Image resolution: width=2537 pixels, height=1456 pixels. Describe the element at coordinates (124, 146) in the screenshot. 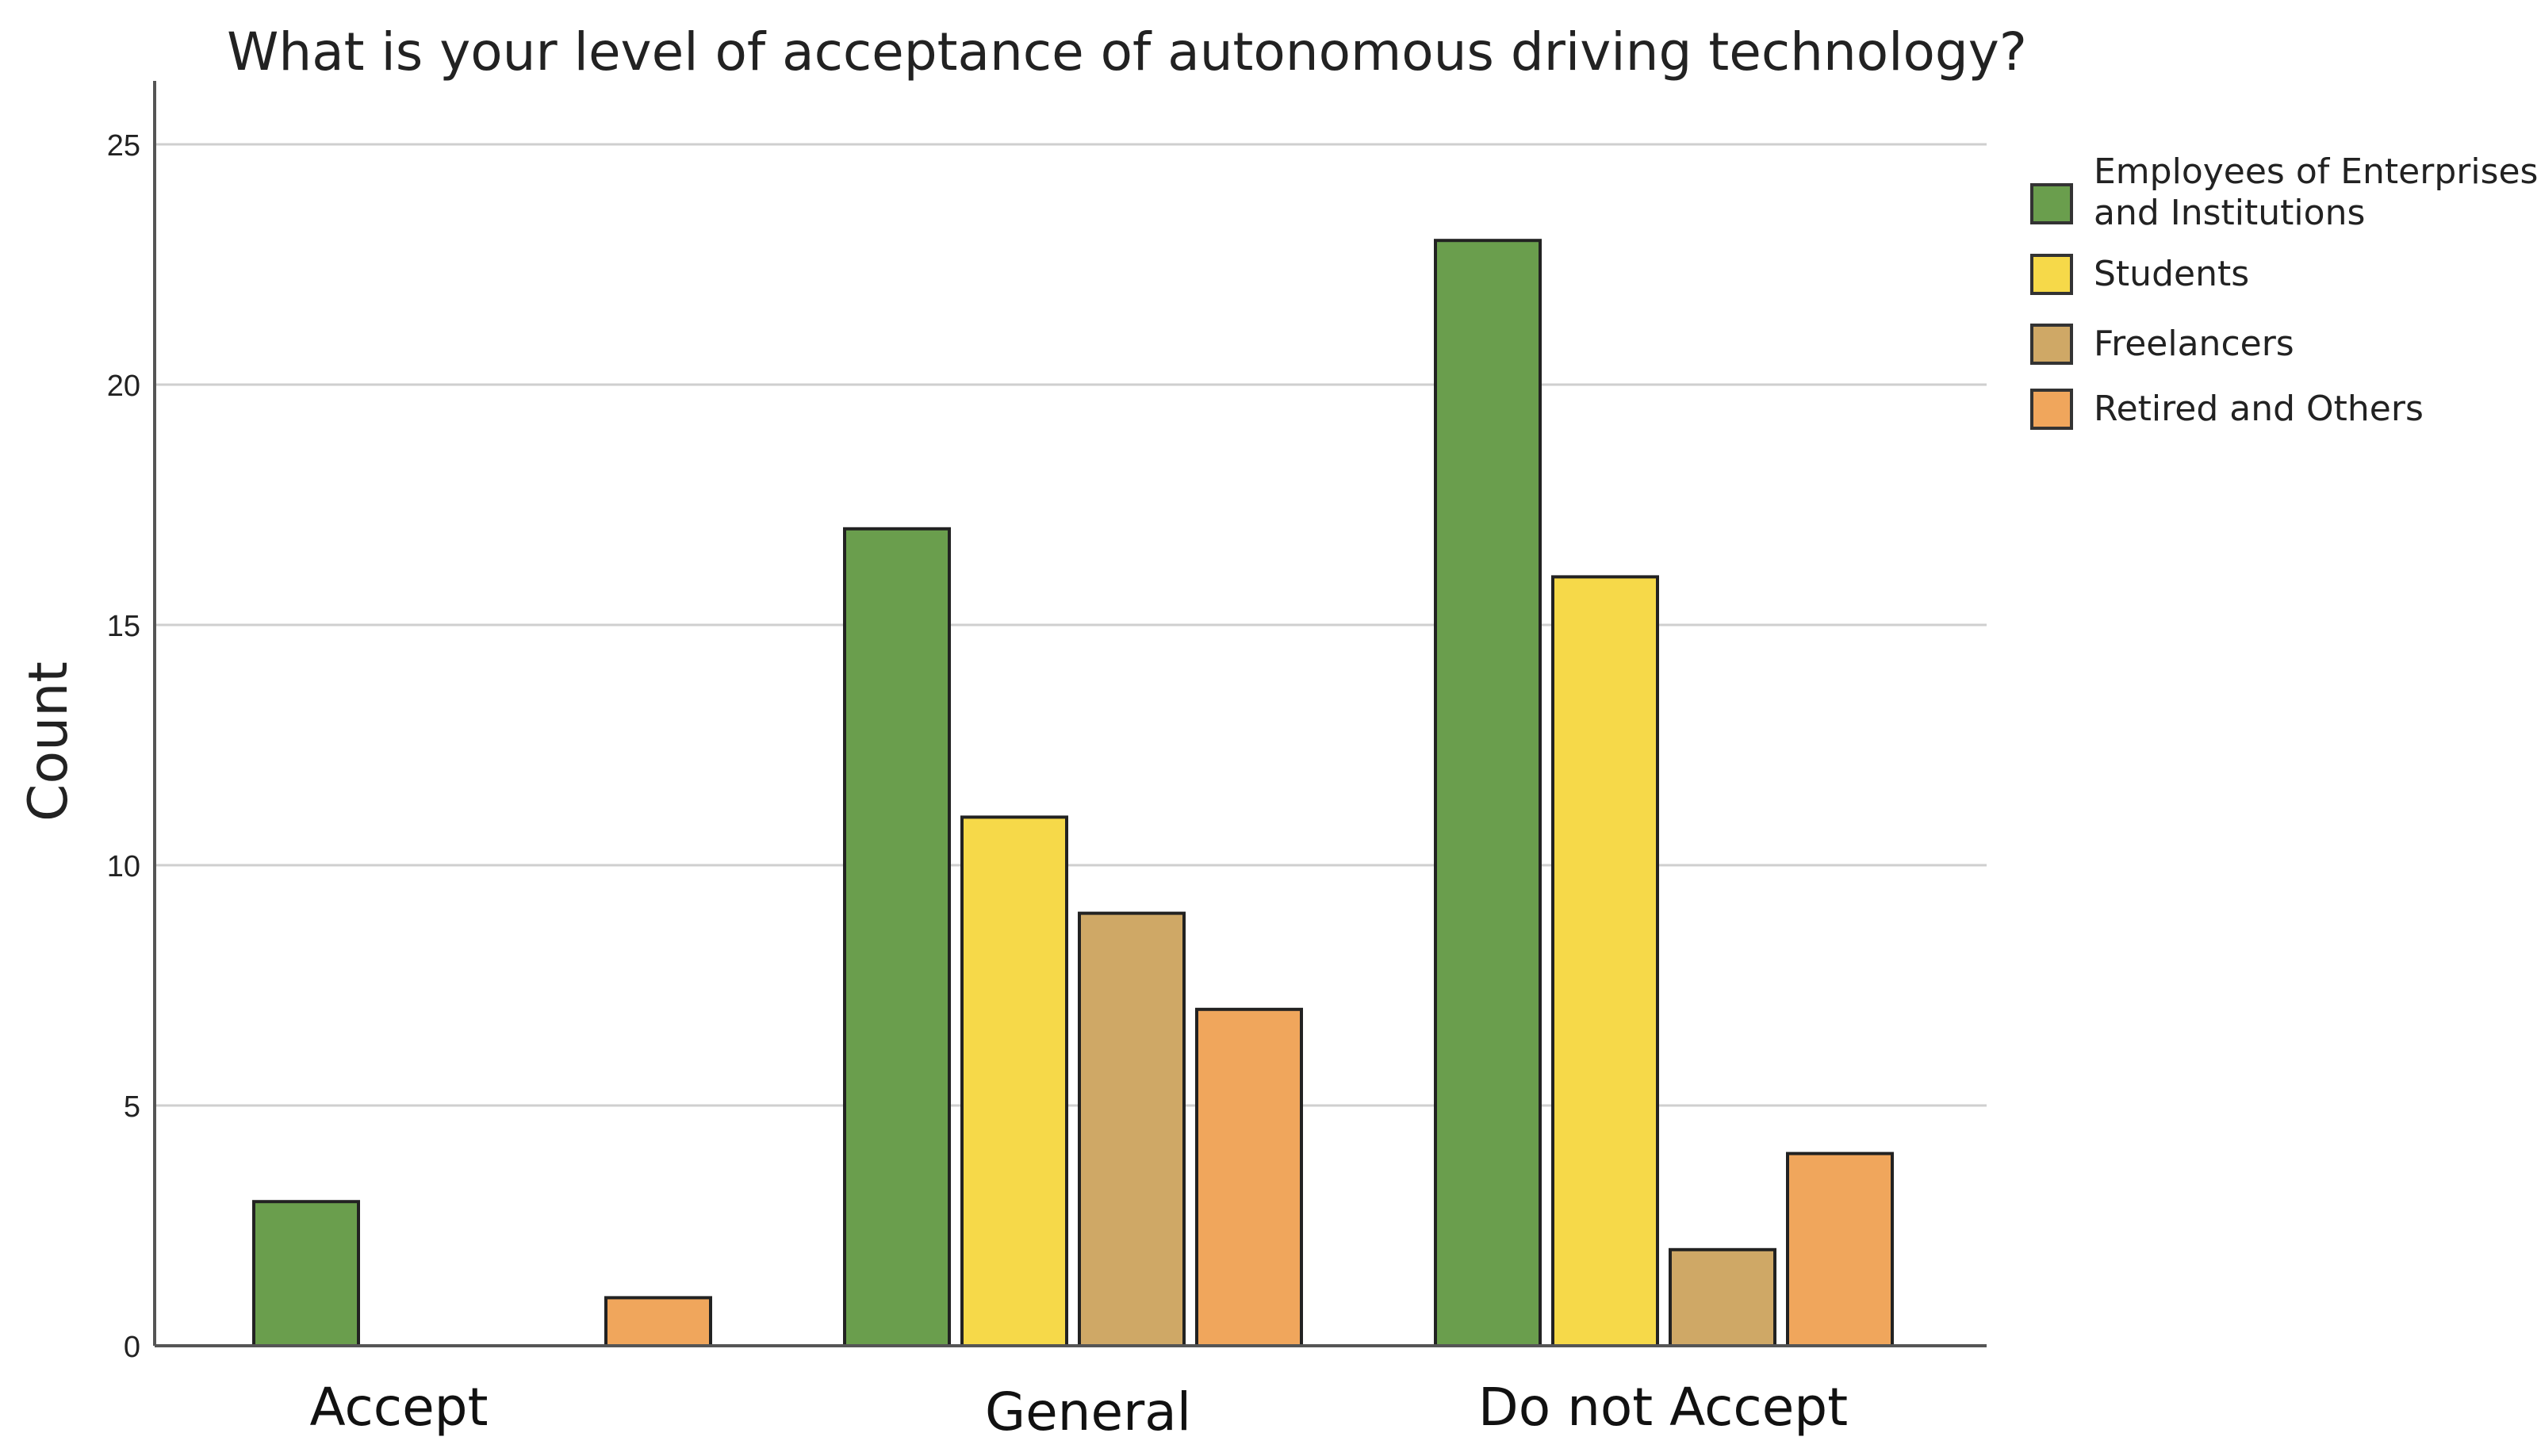

I see `y-tick-label: 25` at that location.